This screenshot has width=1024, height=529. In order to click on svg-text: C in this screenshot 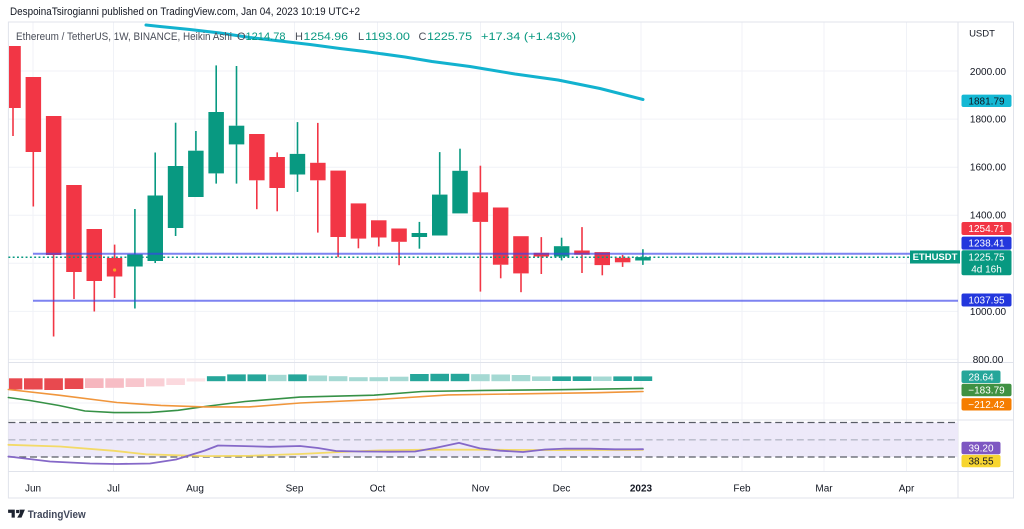, I will do `click(423, 37)`.